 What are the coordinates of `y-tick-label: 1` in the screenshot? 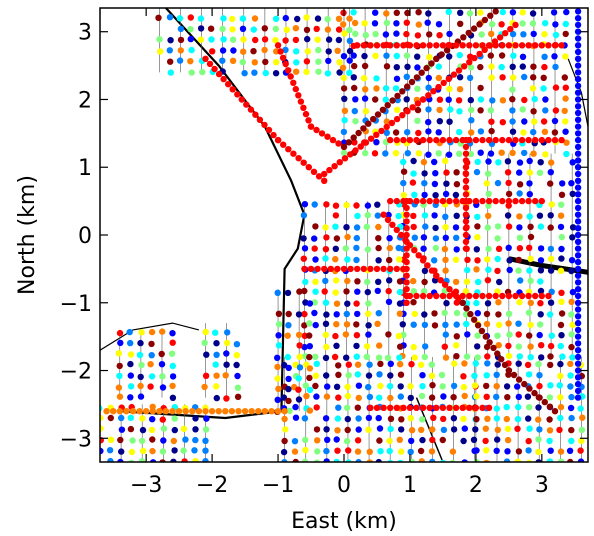 It's located at (85, 168).